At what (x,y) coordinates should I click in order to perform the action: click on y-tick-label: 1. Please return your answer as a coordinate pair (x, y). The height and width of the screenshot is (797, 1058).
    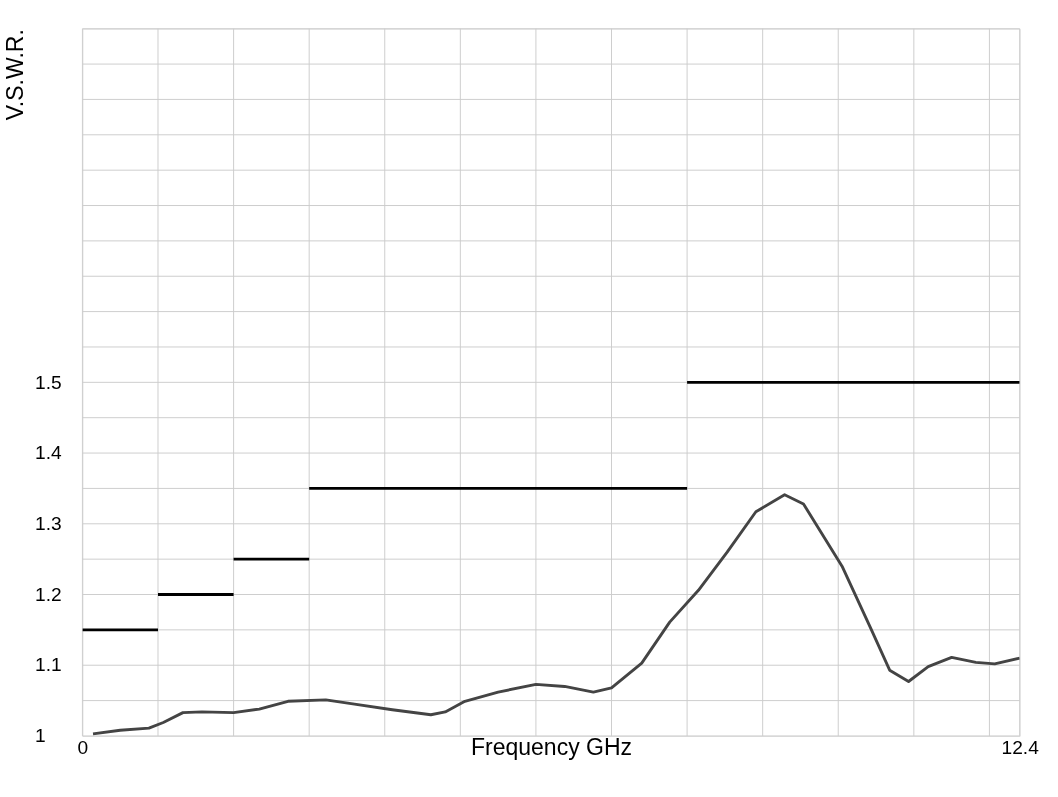
    Looking at the image, I should click on (40, 736).